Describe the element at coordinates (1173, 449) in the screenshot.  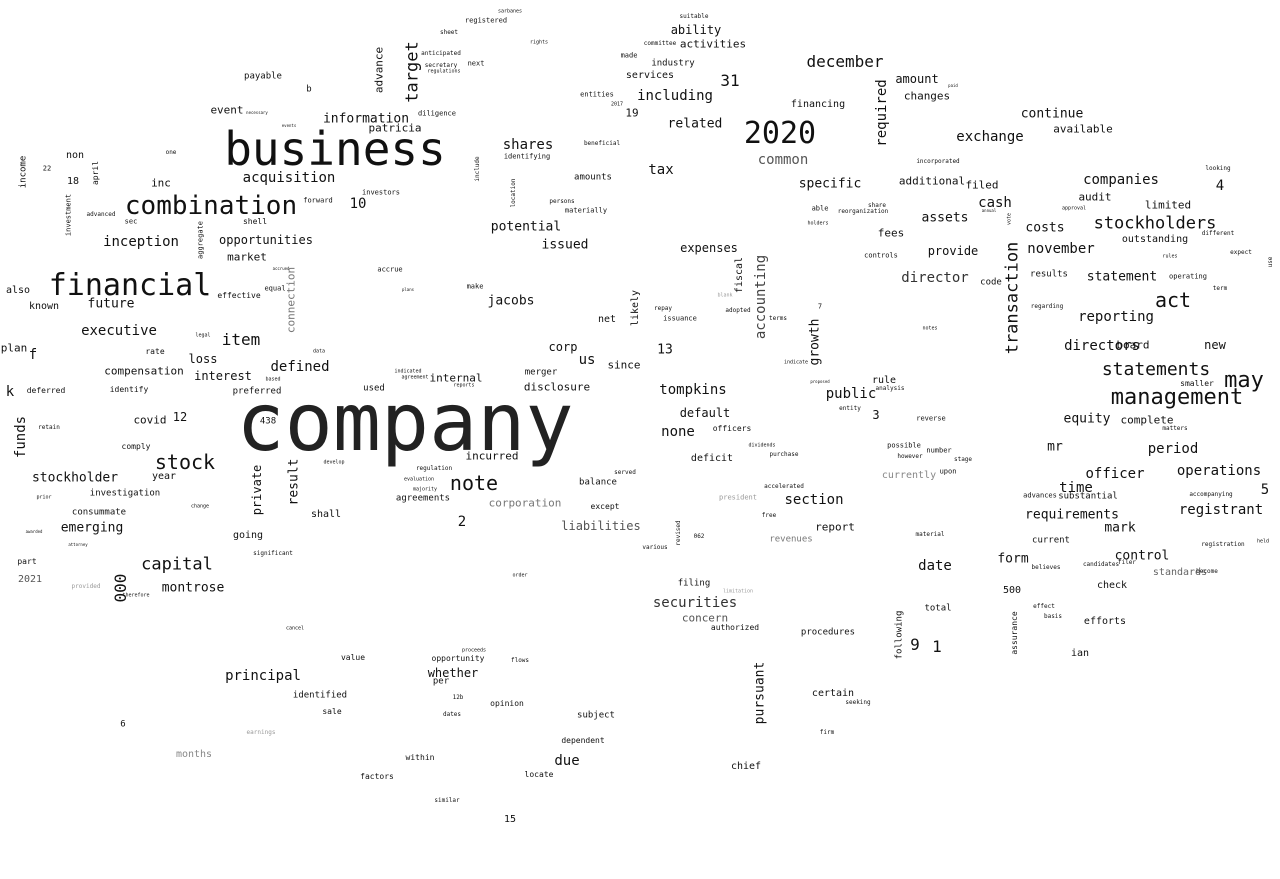
I see `word-42: period` at that location.